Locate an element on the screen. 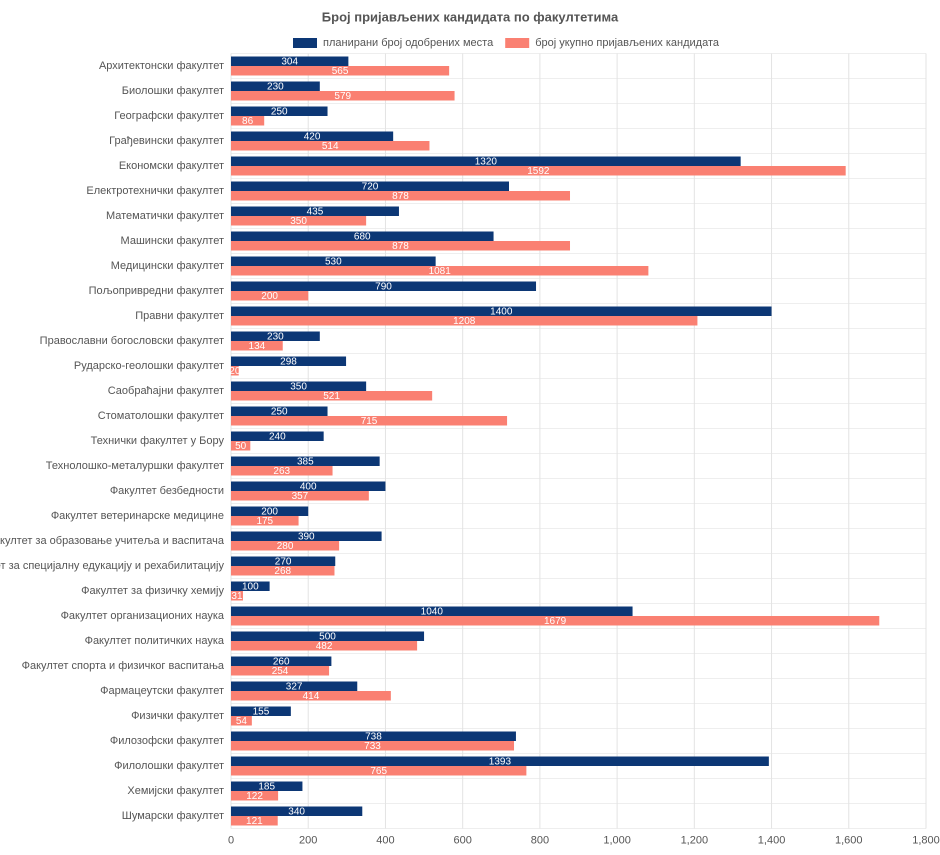 The width and height of the screenshot is (940, 855). value-label: 1040 is located at coordinates (432, 611).